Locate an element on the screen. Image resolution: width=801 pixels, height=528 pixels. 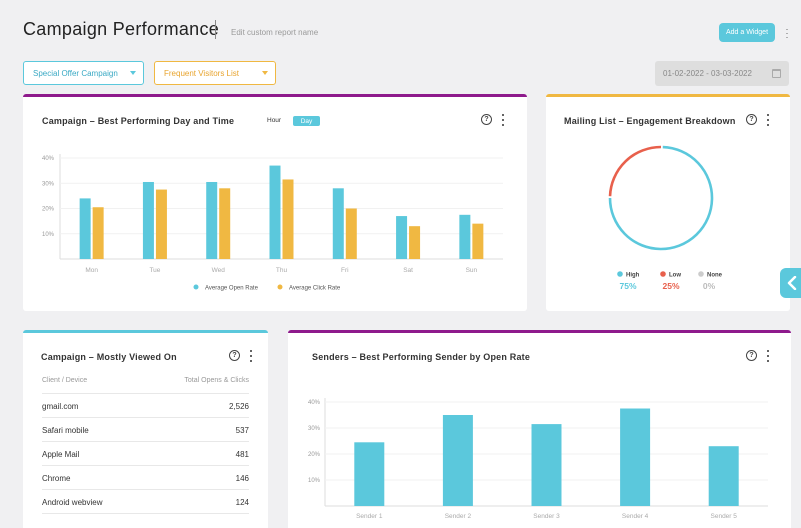
x-tick-label: Sender 4 is located at coordinates (635, 516).